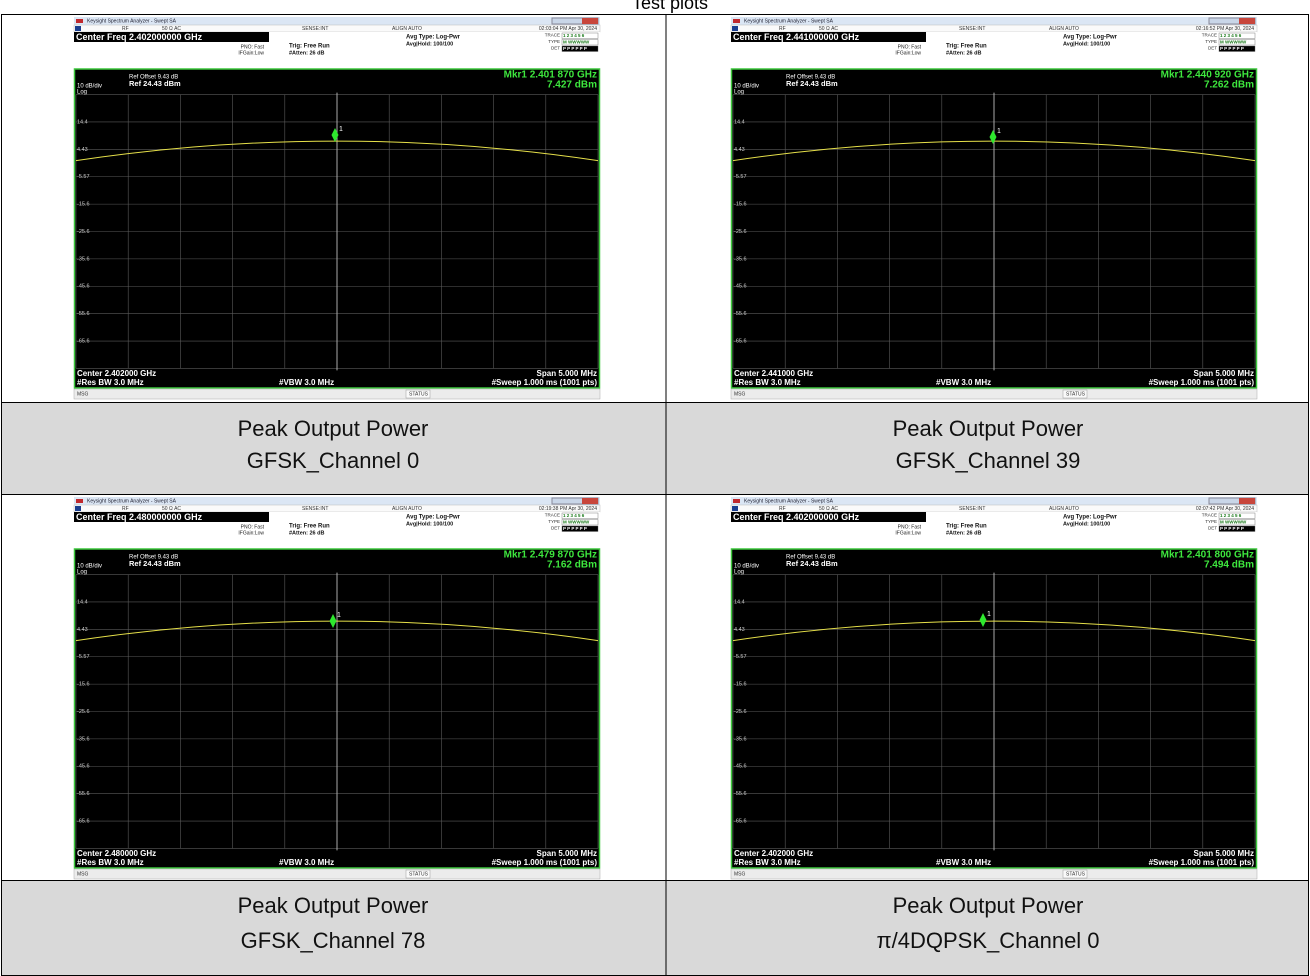  What do you see at coordinates (1225, 509) in the screenshot?
I see `timestamp: 02:07:42 PM Apr 30, 2024` at bounding box center [1225, 509].